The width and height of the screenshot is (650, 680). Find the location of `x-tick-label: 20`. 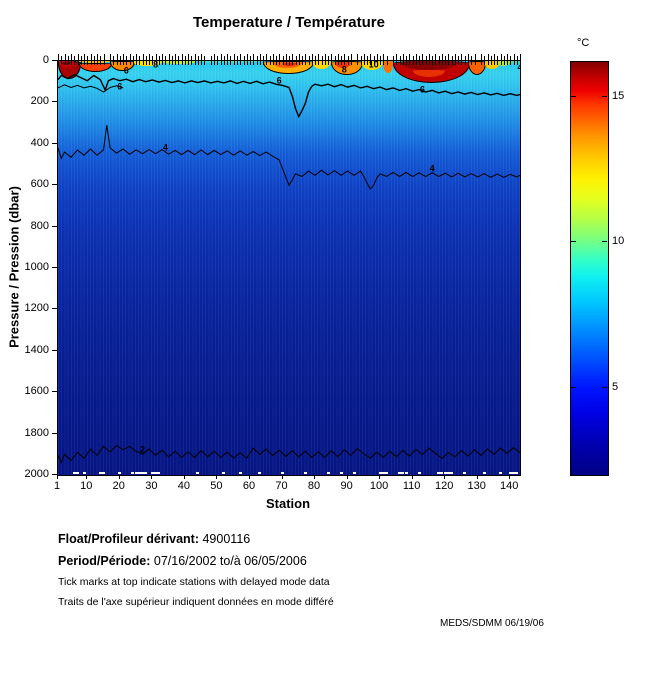

x-tick-label: 20 is located at coordinates (118, 486).